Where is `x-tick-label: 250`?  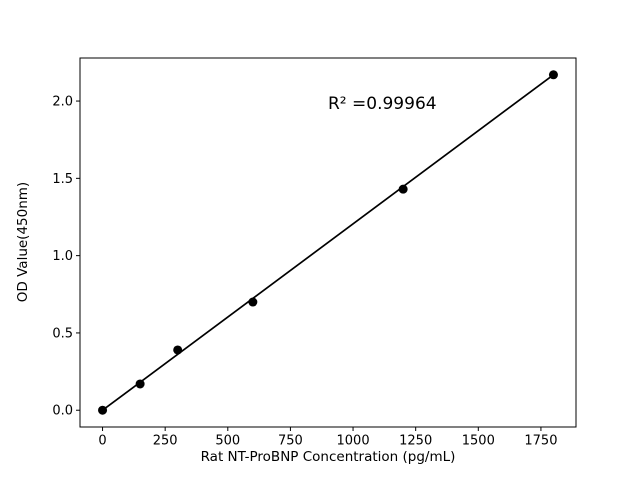 x-tick-label: 250 is located at coordinates (165, 441).